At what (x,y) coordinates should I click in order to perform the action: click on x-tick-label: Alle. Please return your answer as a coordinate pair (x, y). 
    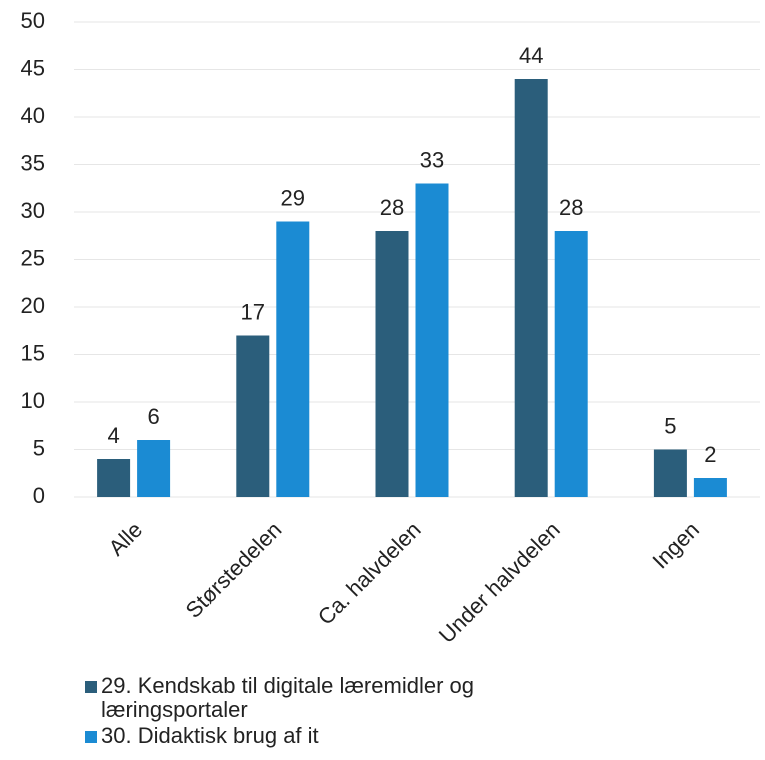
    Looking at the image, I should click on (126, 539).